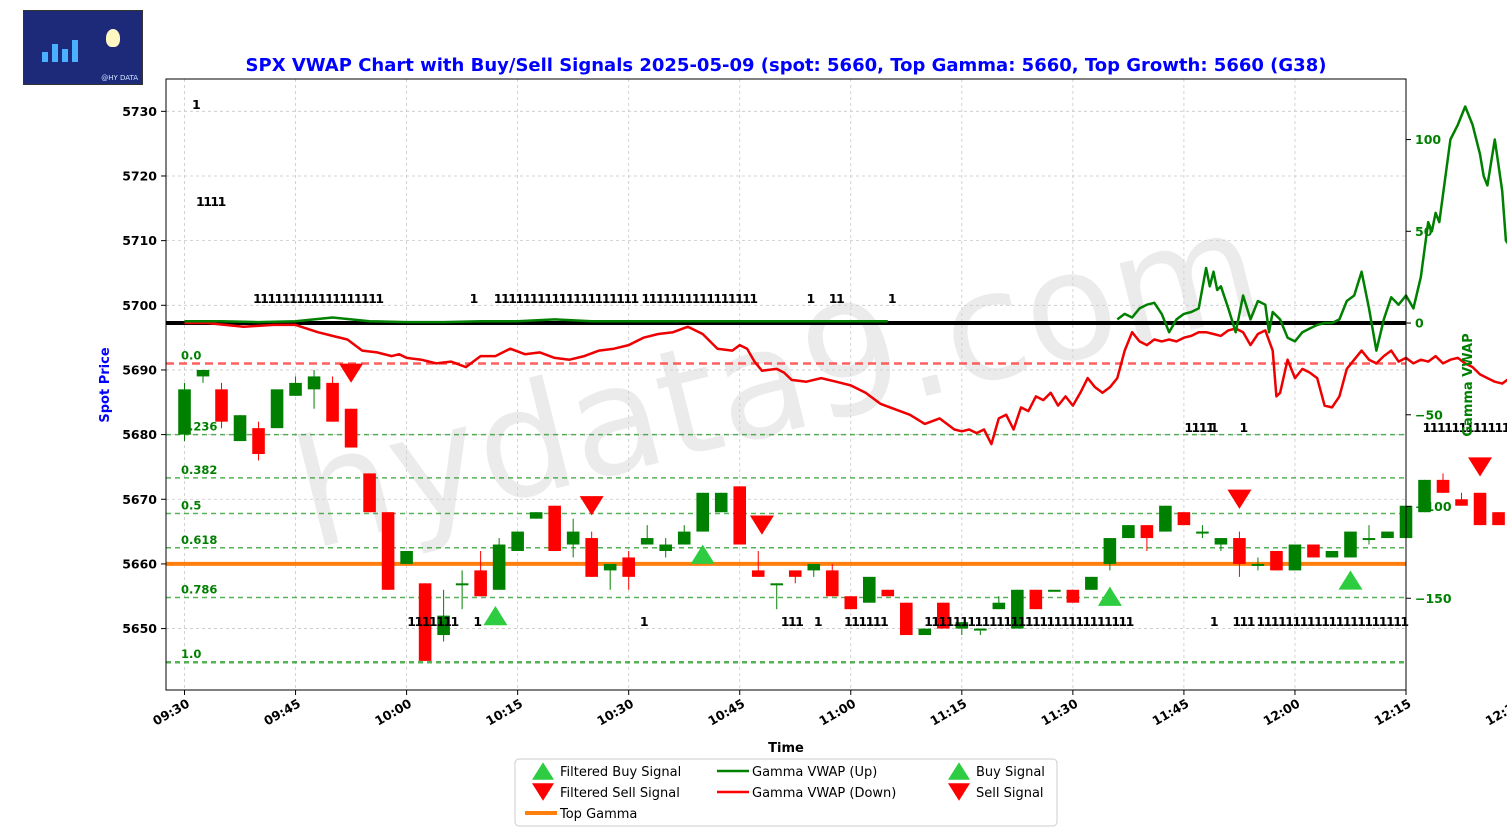 This screenshot has height=834, width=1507. Describe the element at coordinates (959, 771) in the screenshot. I see `legend-triangle-up-icon` at that location.